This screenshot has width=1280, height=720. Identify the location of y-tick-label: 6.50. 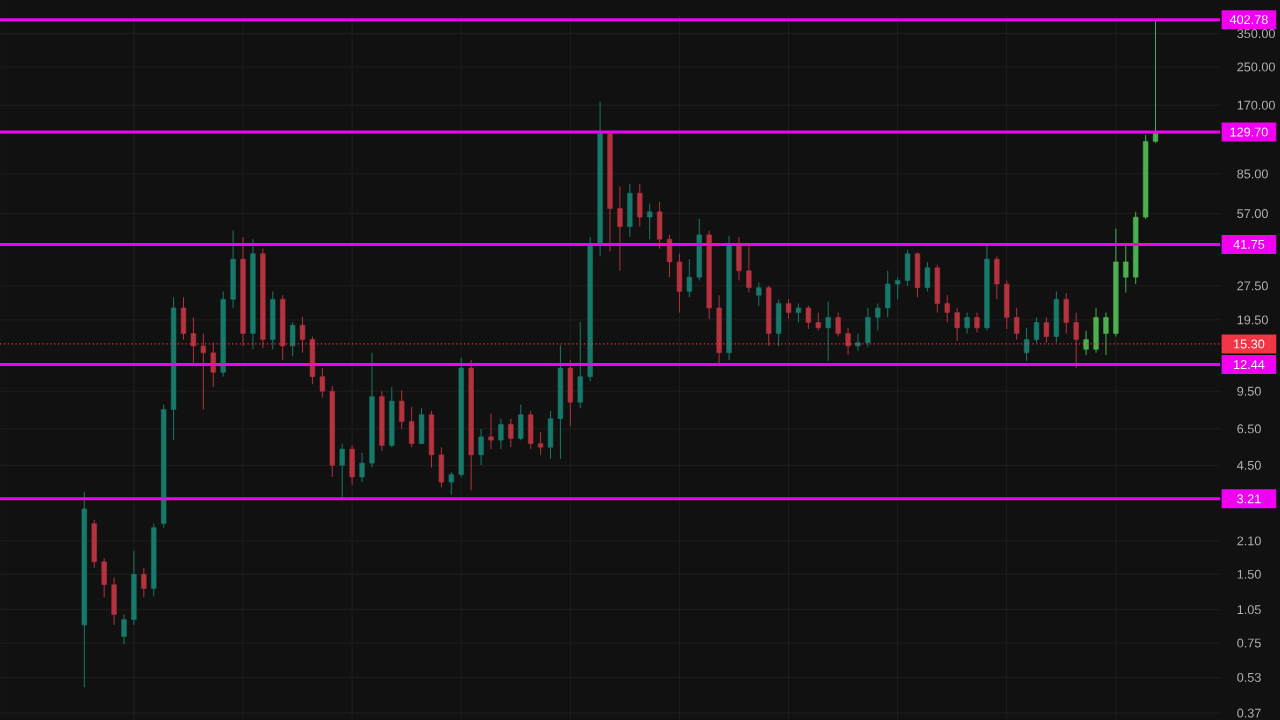
(1249, 429).